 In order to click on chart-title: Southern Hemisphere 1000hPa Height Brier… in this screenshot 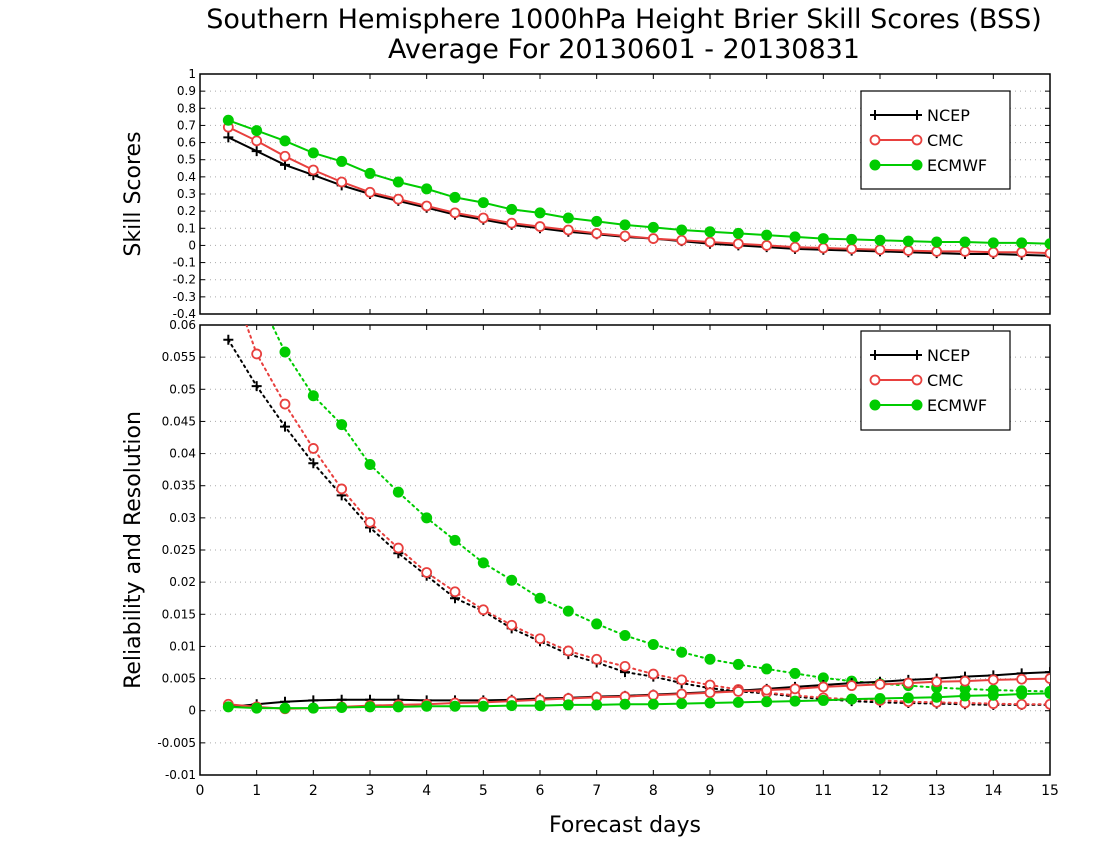, I will do `click(624, 19)`.